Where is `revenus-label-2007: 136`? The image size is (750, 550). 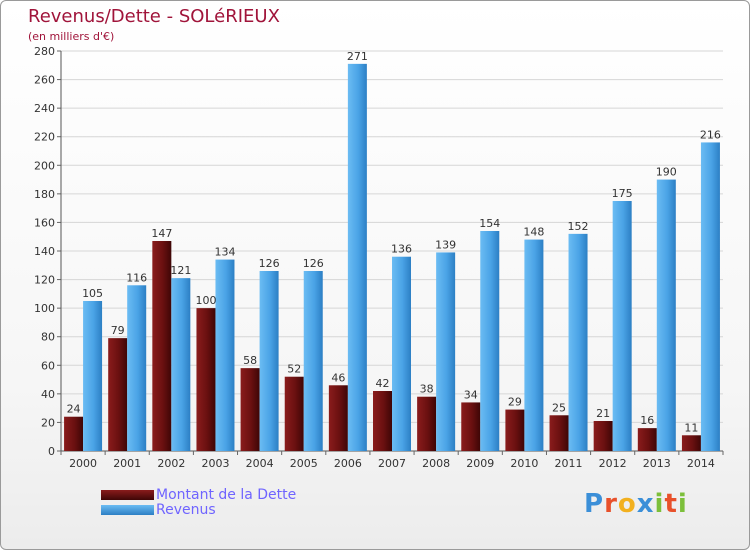
revenus-label-2007: 136 is located at coordinates (401, 249).